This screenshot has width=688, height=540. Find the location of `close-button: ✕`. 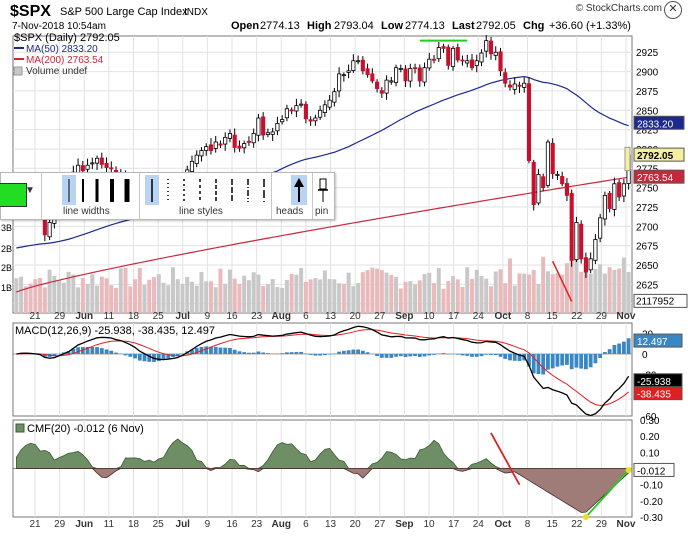

close-button: ✕ is located at coordinates (673, 10).